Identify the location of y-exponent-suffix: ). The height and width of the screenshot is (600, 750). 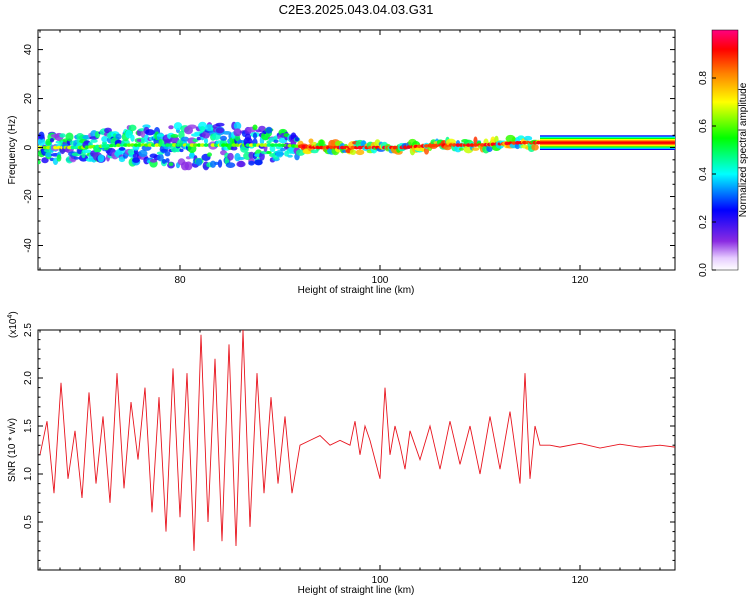
(13, 312).